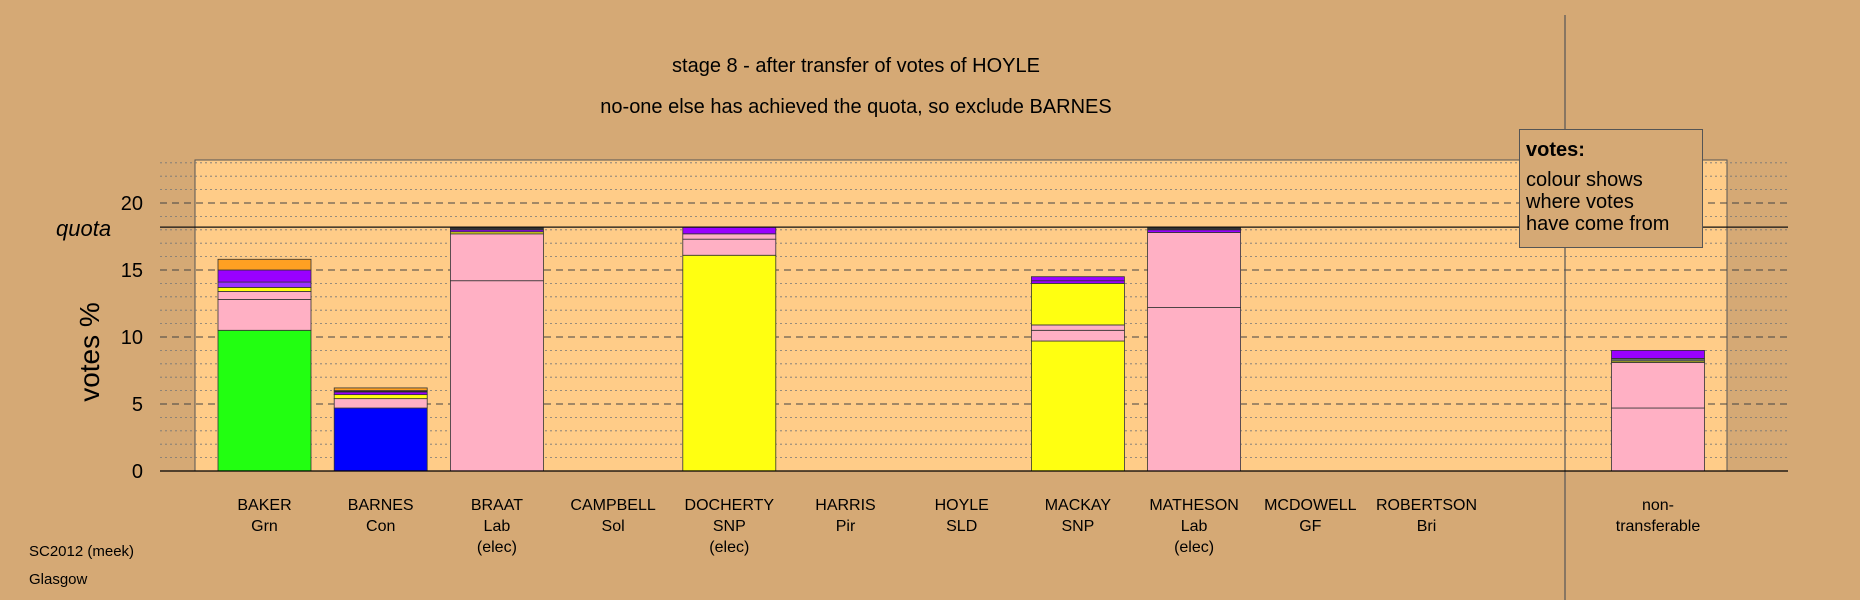 This screenshot has height=600, width=1860. Describe the element at coordinates (1580, 202) in the screenshot. I see `legend-line: where votes` at that location.